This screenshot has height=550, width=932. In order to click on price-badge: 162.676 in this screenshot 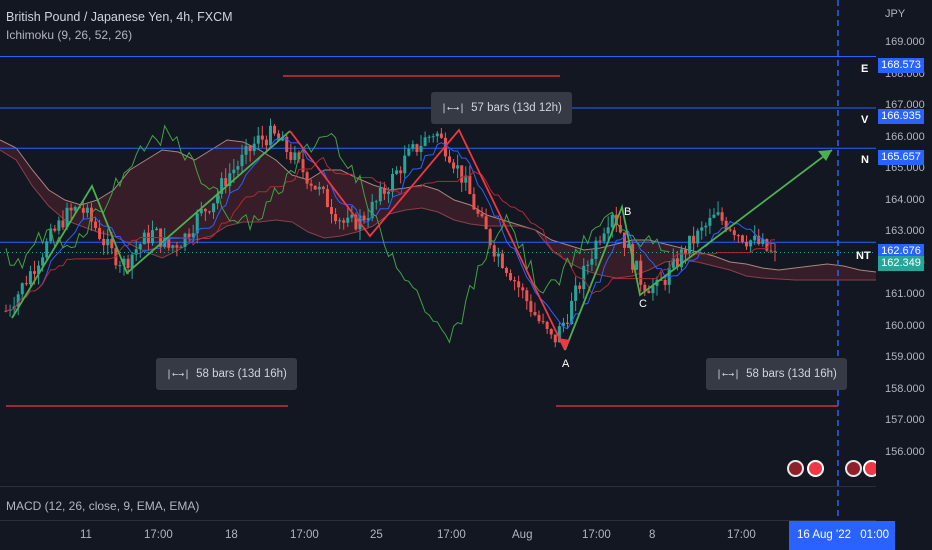, I will do `click(901, 251)`.